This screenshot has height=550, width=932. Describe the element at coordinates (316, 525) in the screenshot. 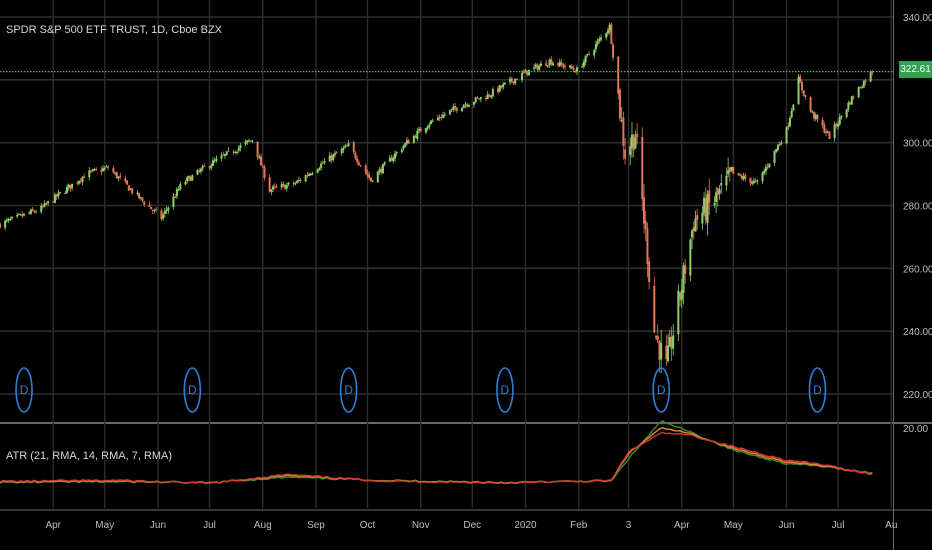

I see `date-axis-tick-label: Sep` at that location.